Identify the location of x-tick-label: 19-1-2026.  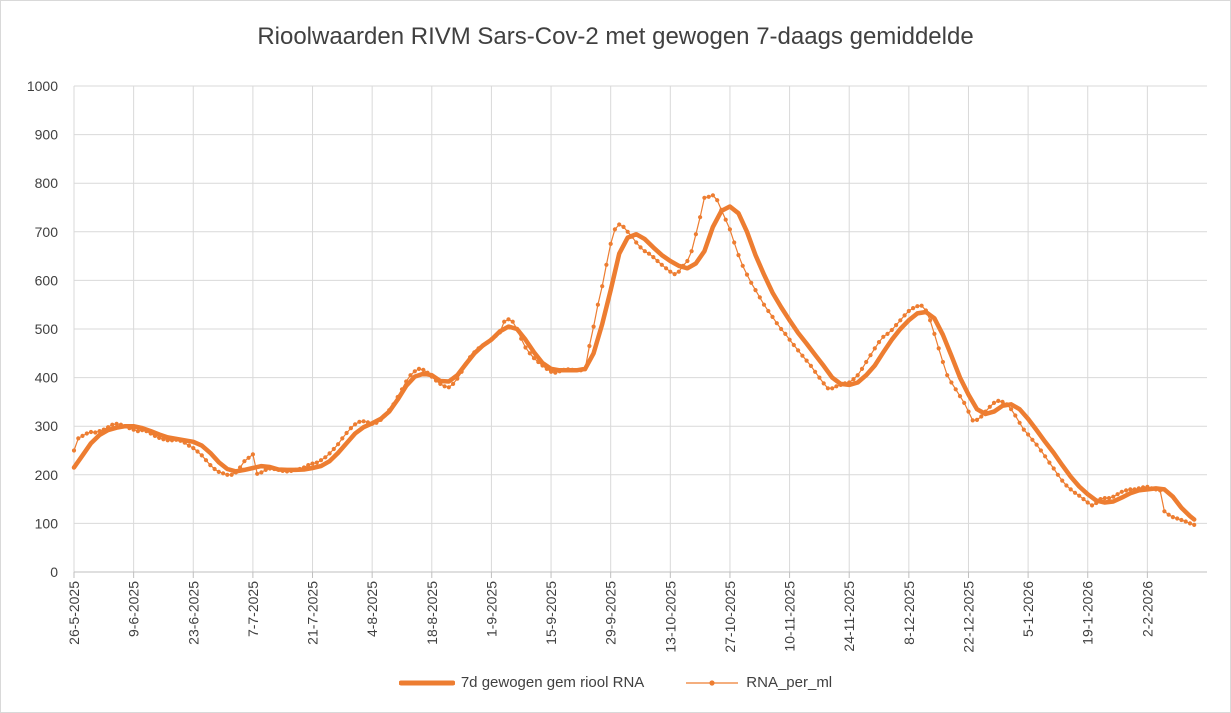
(1088, 613).